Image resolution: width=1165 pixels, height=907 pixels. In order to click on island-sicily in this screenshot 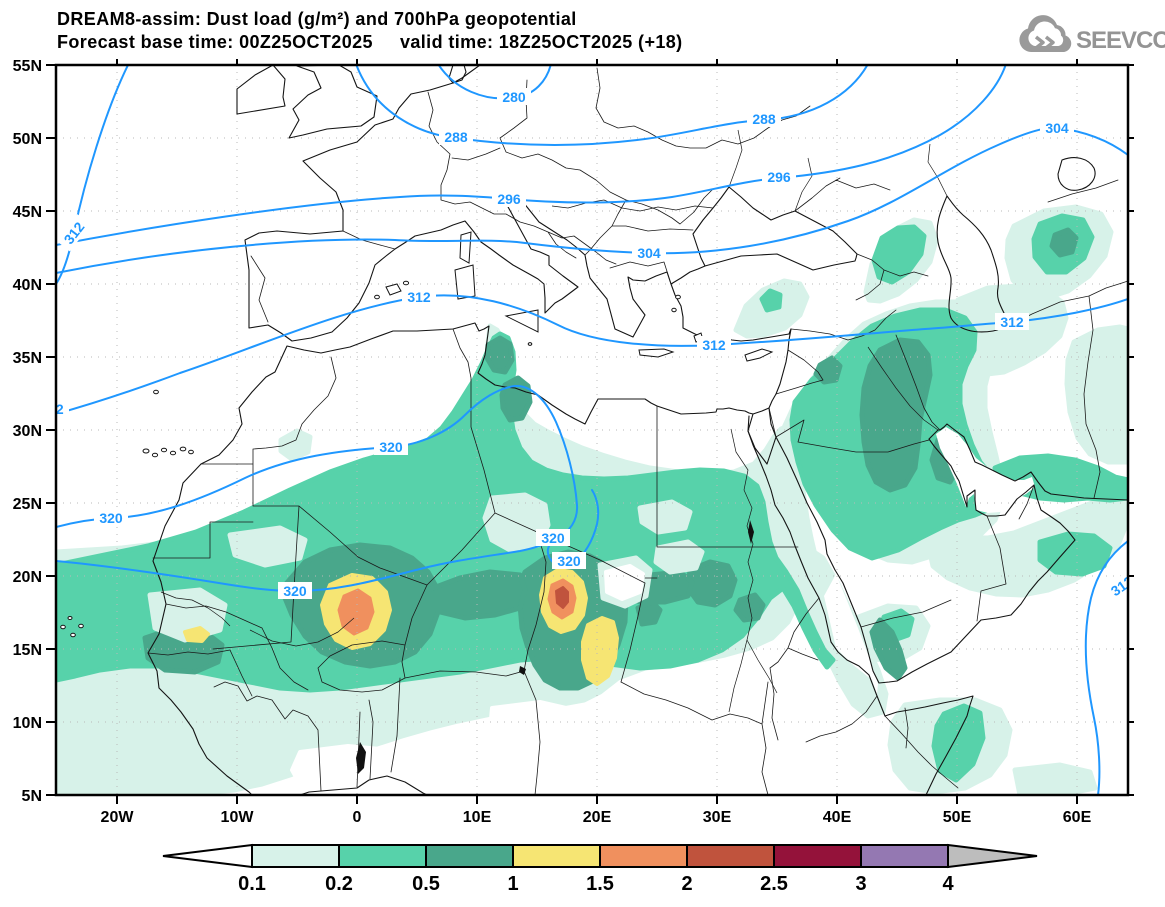, I will do `click(521, 321)`.